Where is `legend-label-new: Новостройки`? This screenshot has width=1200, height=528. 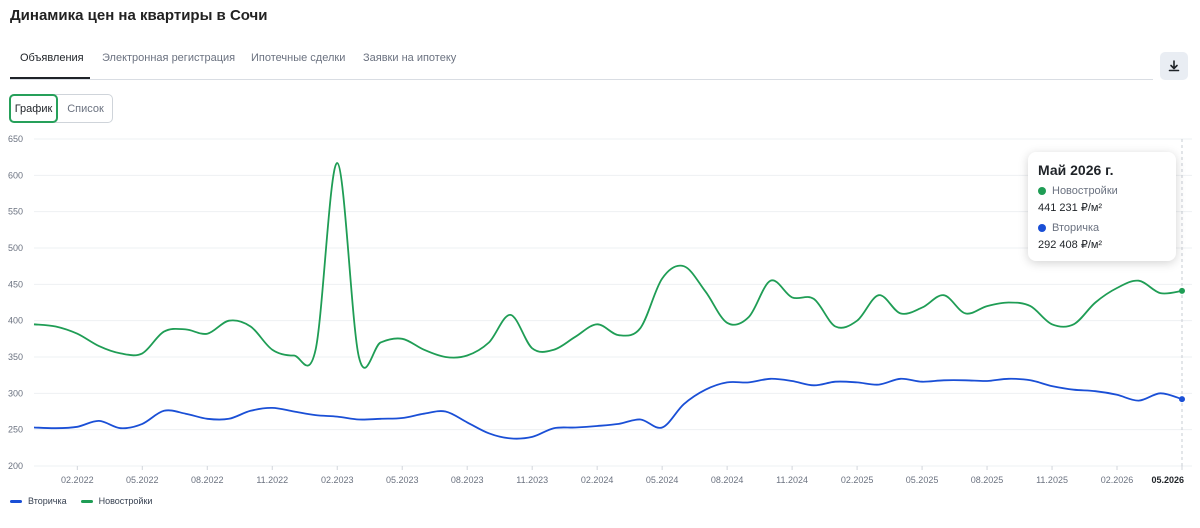
legend-label-new: Новостройки is located at coordinates (125, 501).